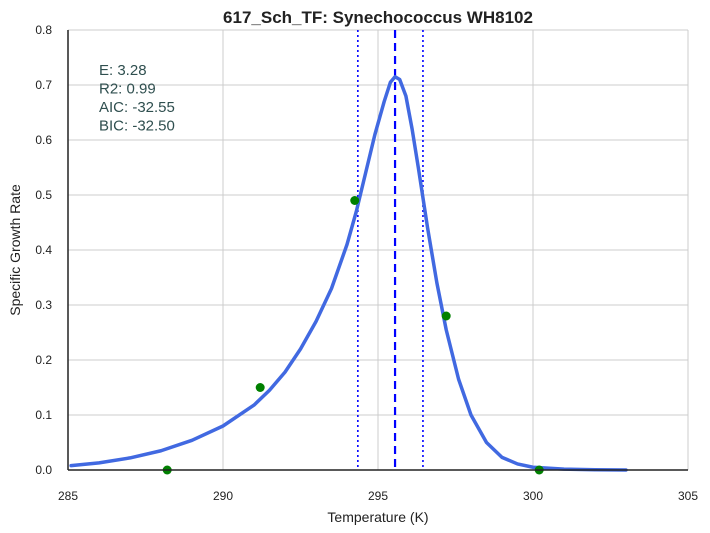 Image resolution: width=710 pixels, height=533 pixels. Describe the element at coordinates (43, 250) in the screenshot. I see `y-tick-label: 0.4` at that location.